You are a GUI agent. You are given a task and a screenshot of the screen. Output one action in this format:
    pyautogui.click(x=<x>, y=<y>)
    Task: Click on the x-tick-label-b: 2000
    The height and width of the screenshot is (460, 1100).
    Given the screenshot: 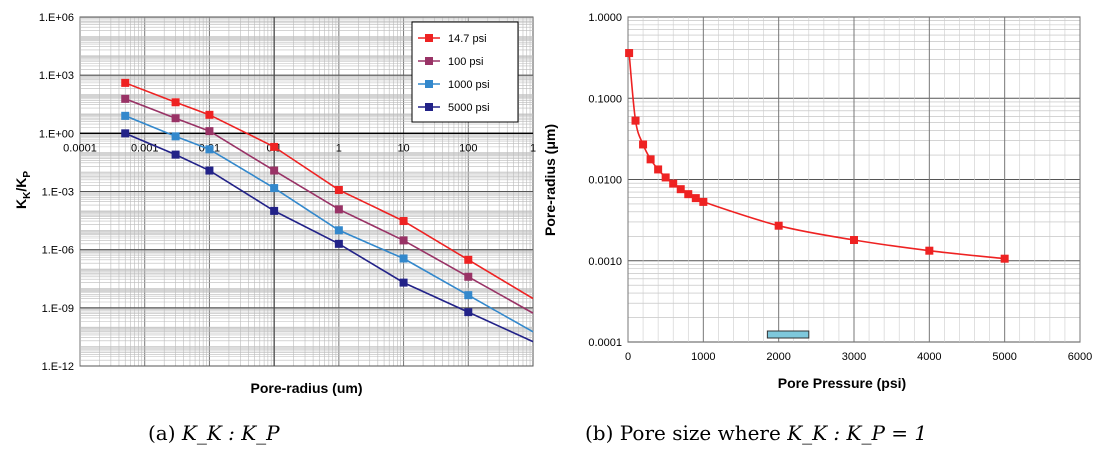 What is the action you would take?
    pyautogui.click(x=778, y=357)
    